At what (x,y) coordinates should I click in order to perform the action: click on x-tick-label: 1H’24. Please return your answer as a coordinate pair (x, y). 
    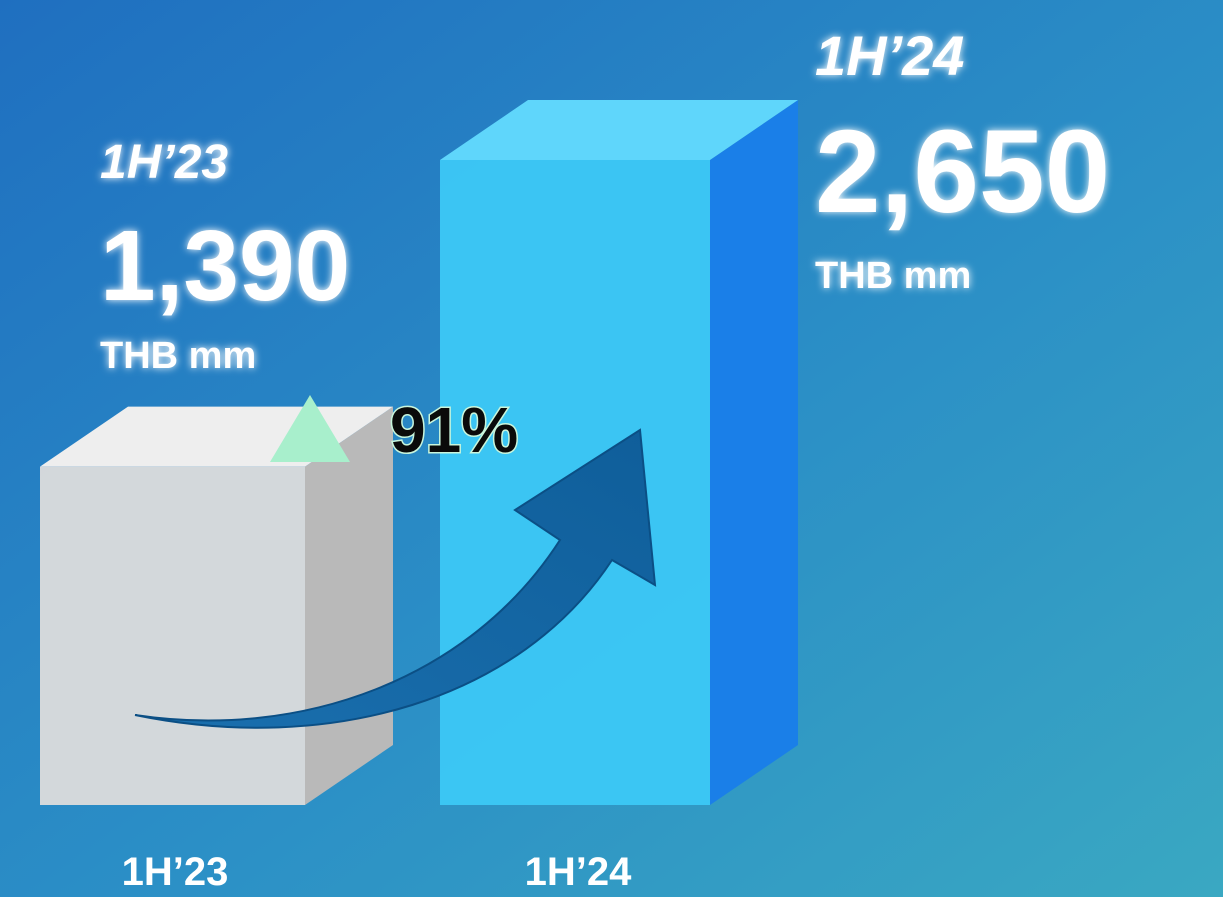
    Looking at the image, I should click on (578, 872).